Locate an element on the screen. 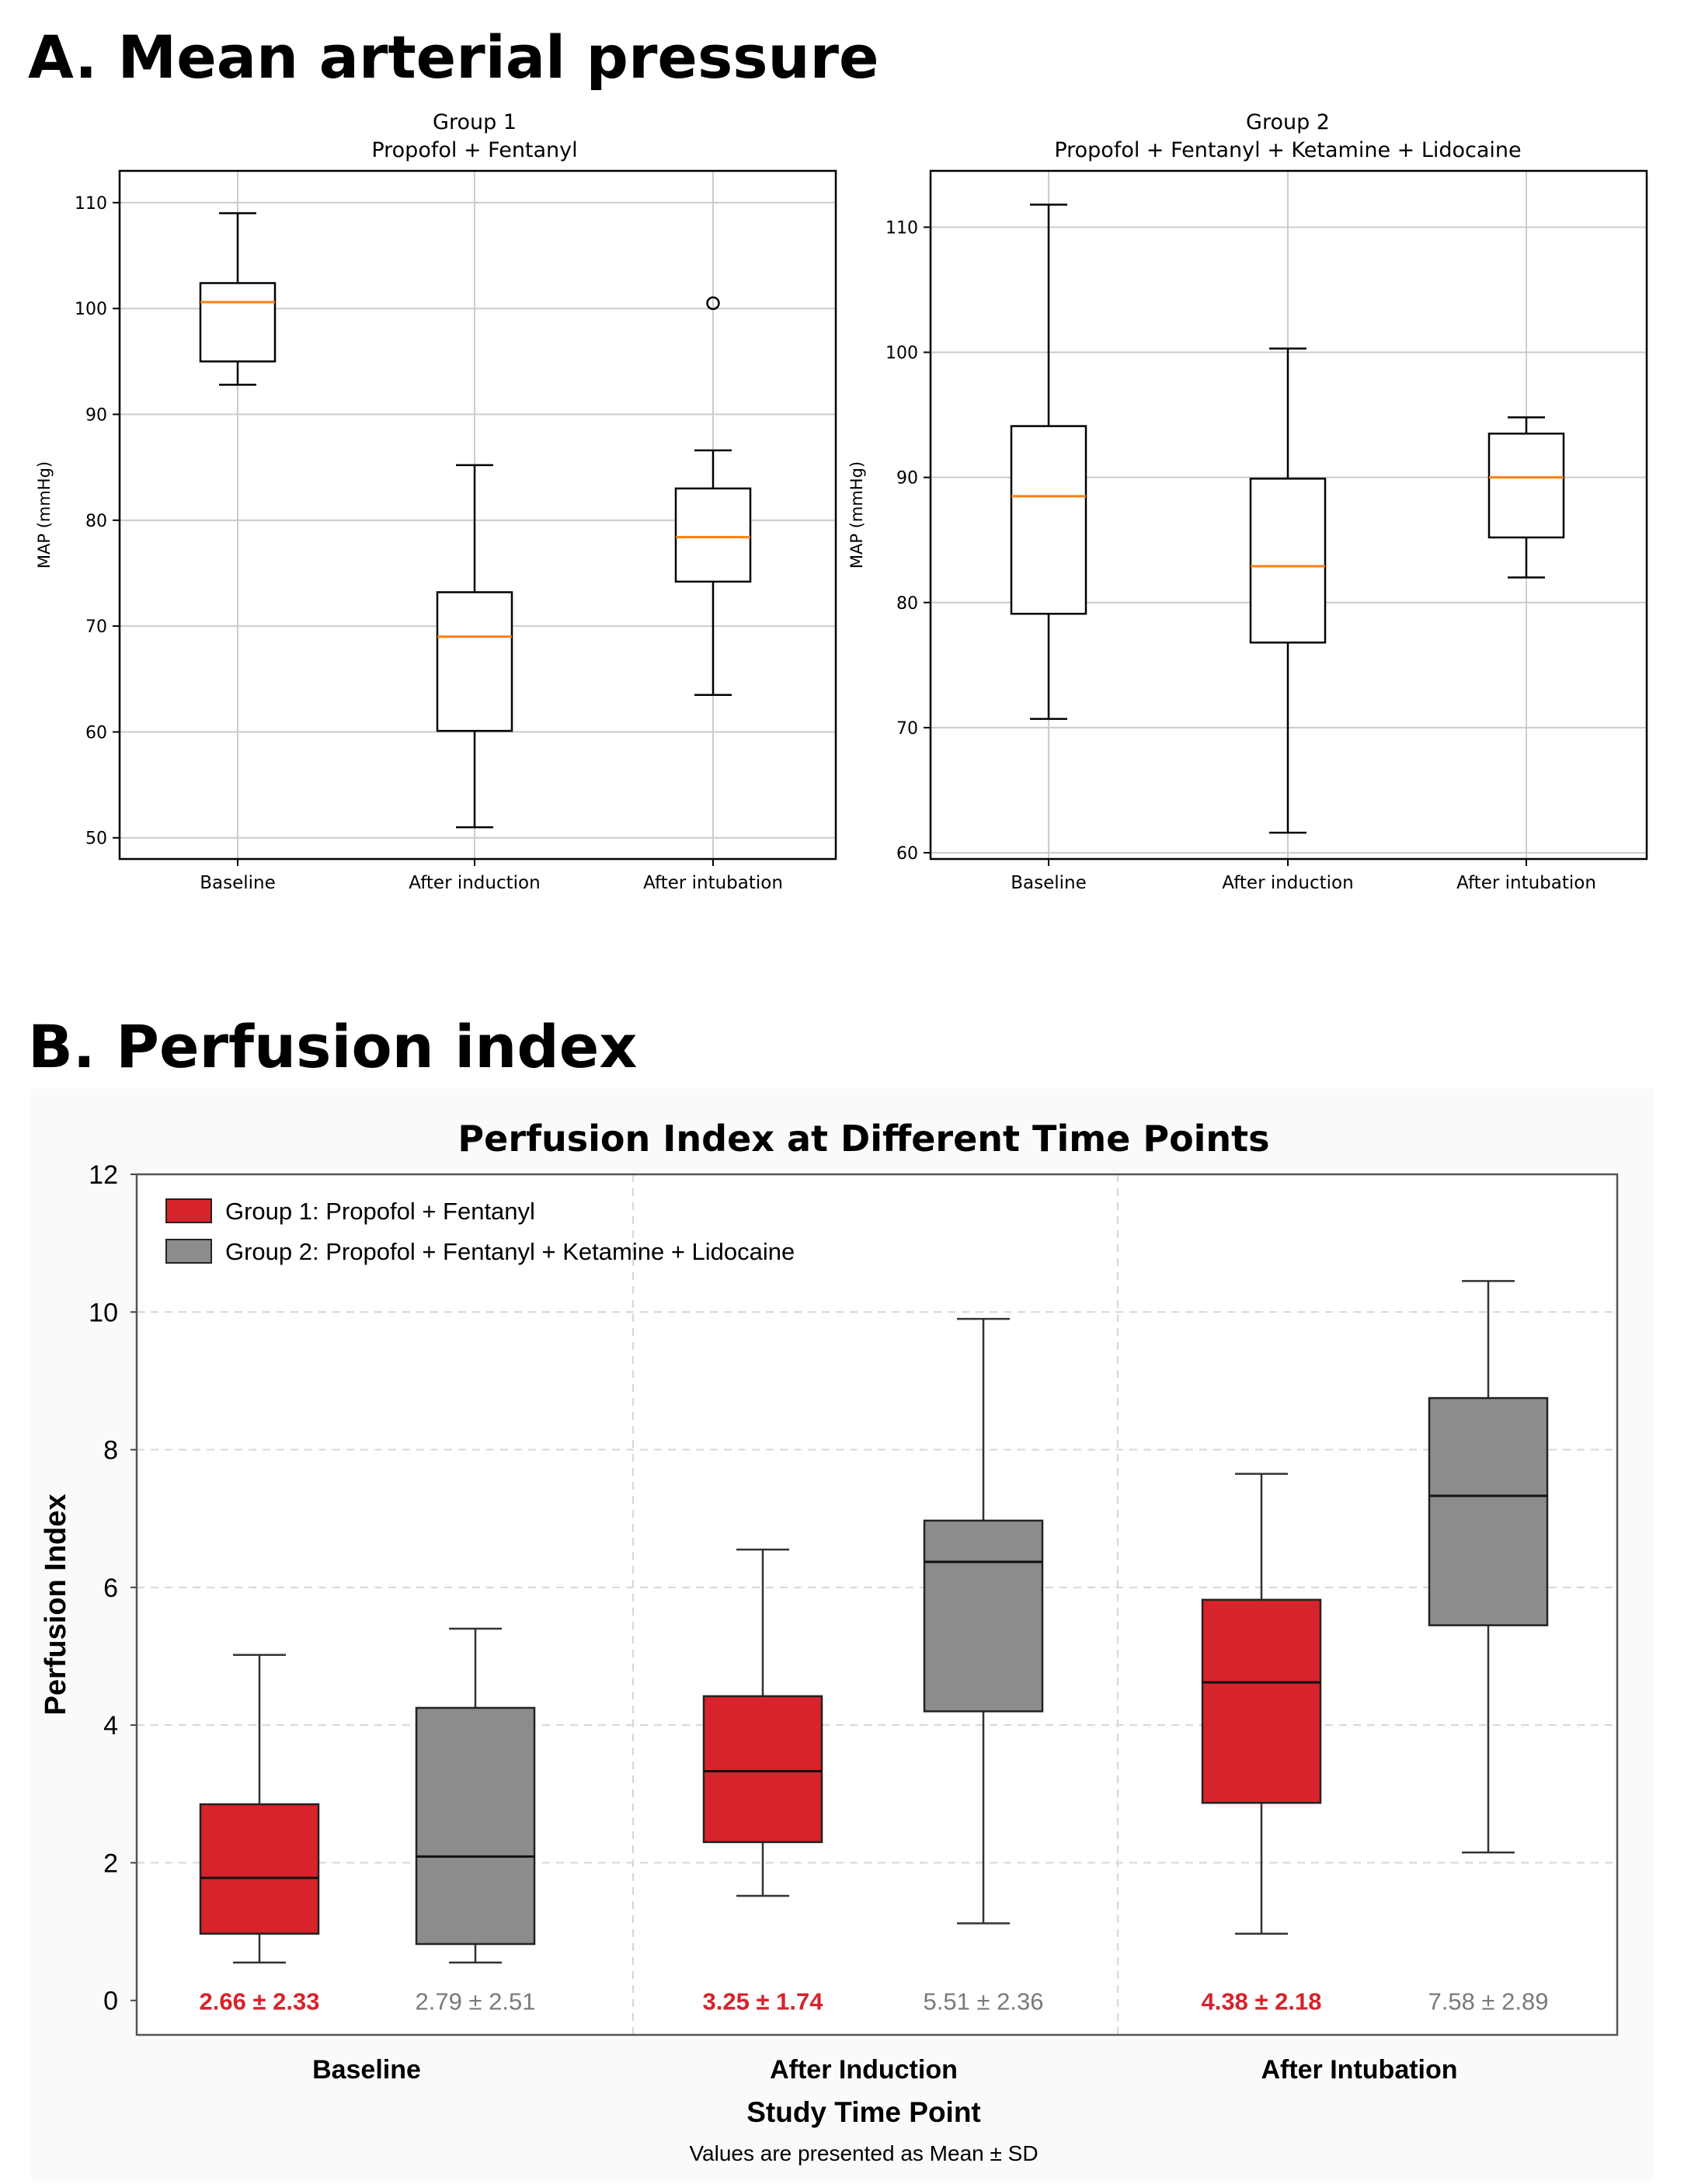 The image size is (1684, 2184). box-2: 5.51 ± 2.36 is located at coordinates (984, 1666).